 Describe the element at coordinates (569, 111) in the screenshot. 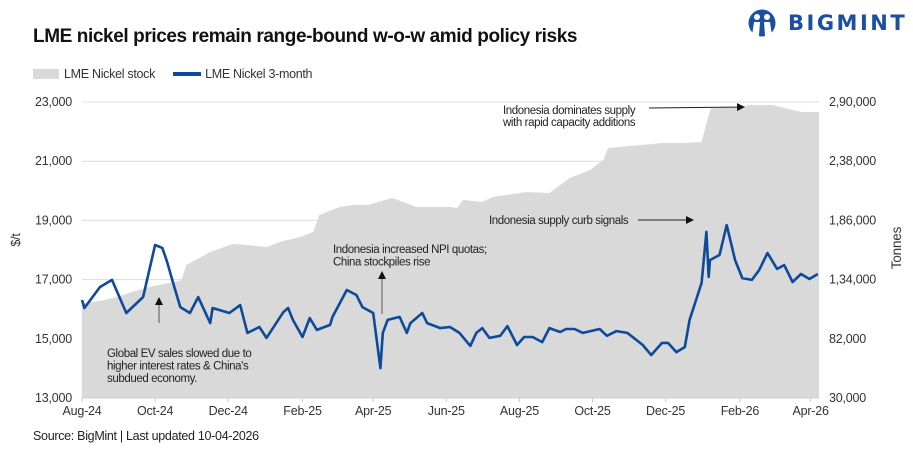

I see `annotation-text: Indonesia dominates supply` at that location.